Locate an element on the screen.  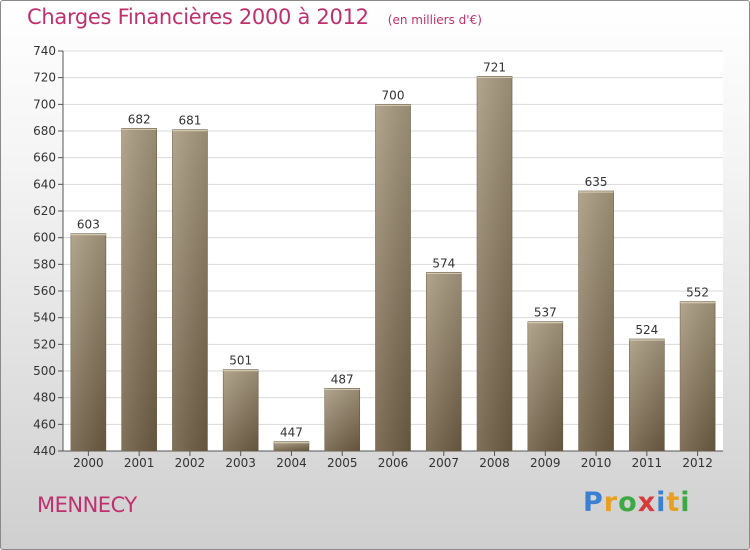
y-tick-label: 580 is located at coordinates (44, 264).